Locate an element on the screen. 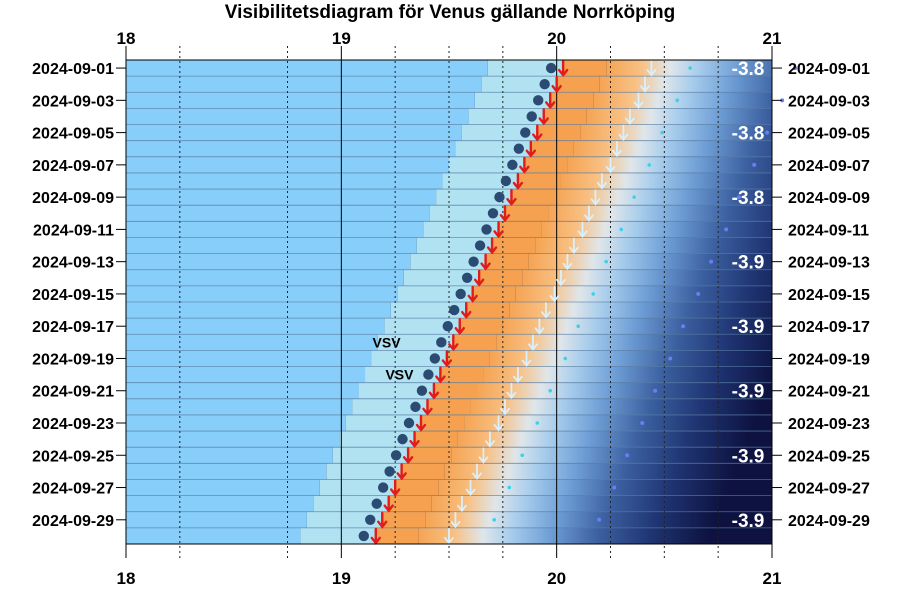 Image resolution: width=900 pixels, height=606 pixels. date-label-left: 2024-09-01 is located at coordinates (73, 69).